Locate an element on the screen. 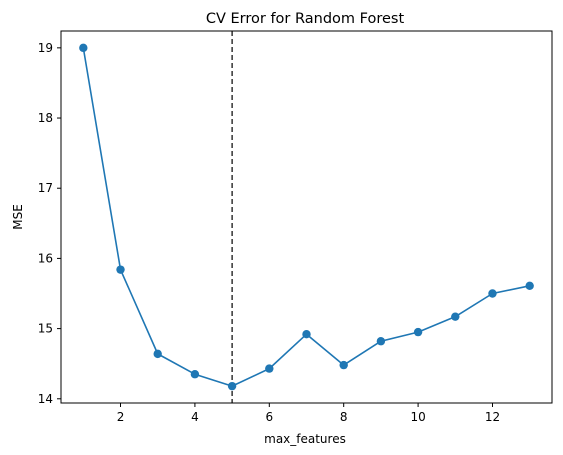  chart-title: CV Error for Random Forest is located at coordinates (305, 19).